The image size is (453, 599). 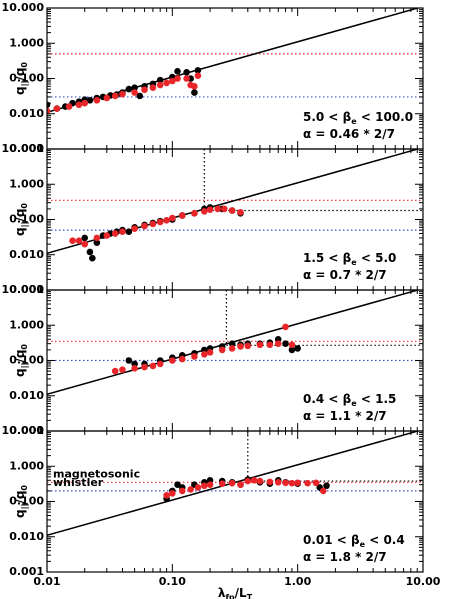 I want to click on text-part: < 5.0, so click(x=377, y=258).